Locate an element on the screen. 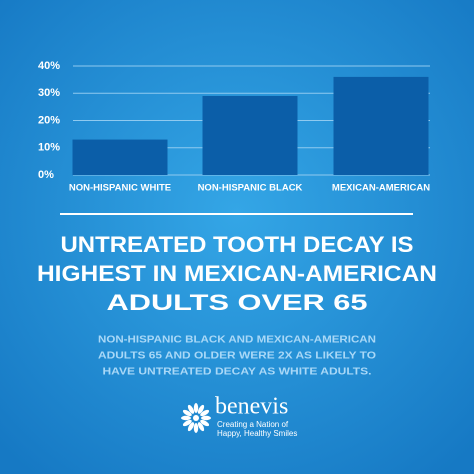 The image size is (474, 474). y-tick-label: 20% is located at coordinates (49, 120).